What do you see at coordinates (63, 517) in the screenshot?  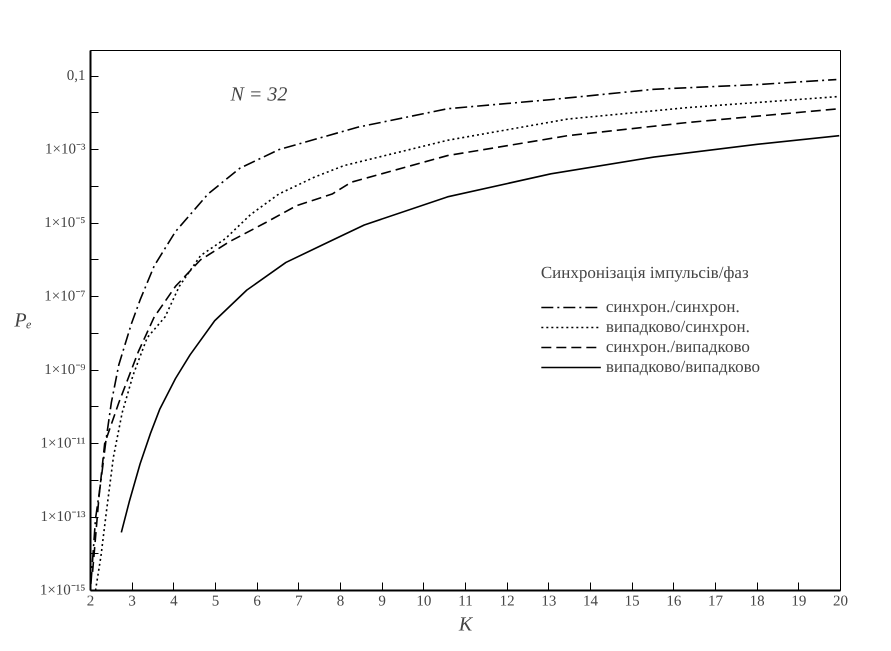 I see `y-tick-label: 1×10⁻¹³` at bounding box center [63, 517].